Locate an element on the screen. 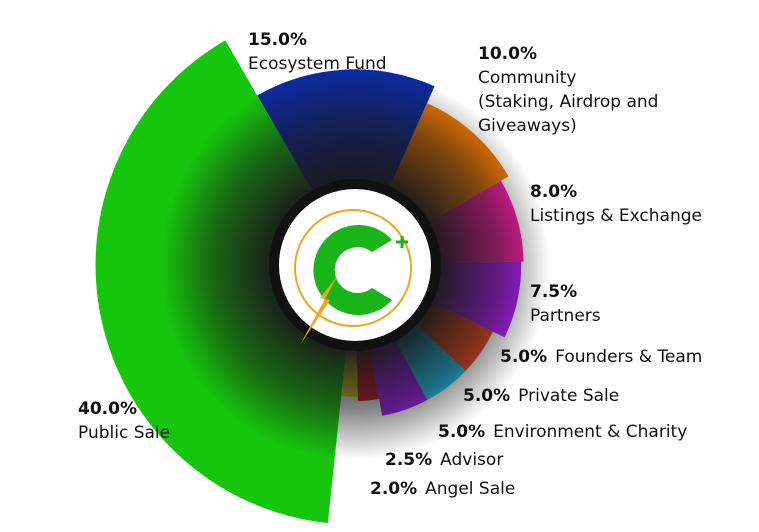 This screenshot has height=532, width=759. slice-label: 15.0% Ecosystem Fund is located at coordinates (317, 52).